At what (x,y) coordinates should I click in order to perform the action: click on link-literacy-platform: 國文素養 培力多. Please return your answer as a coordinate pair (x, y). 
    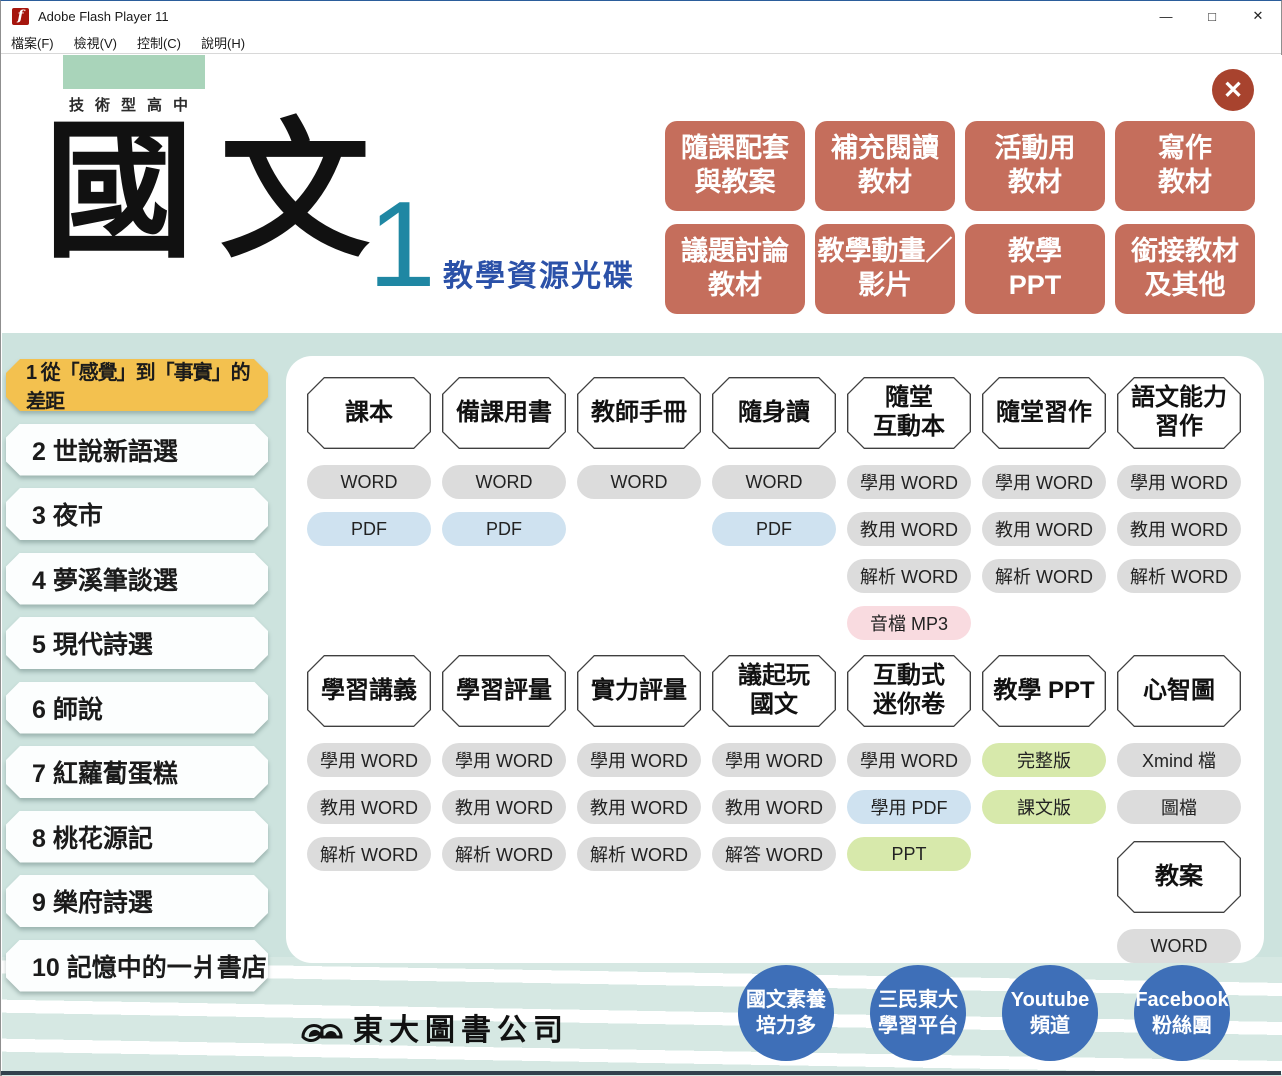
    Looking at the image, I should click on (786, 1013).